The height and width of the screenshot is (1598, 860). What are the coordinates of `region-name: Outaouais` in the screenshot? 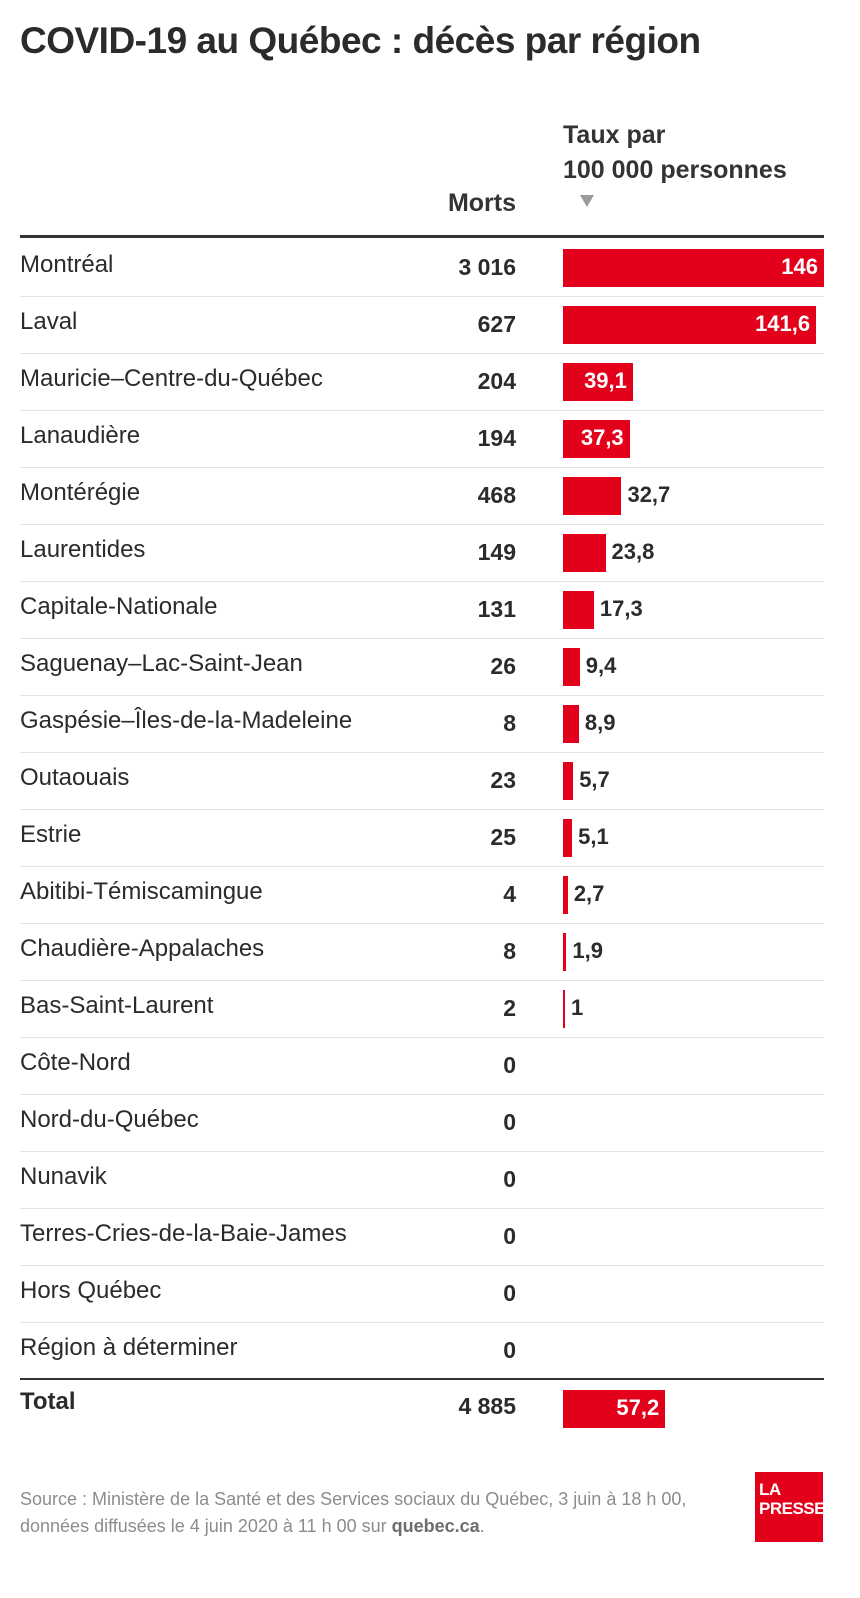 It's located at (75, 777).